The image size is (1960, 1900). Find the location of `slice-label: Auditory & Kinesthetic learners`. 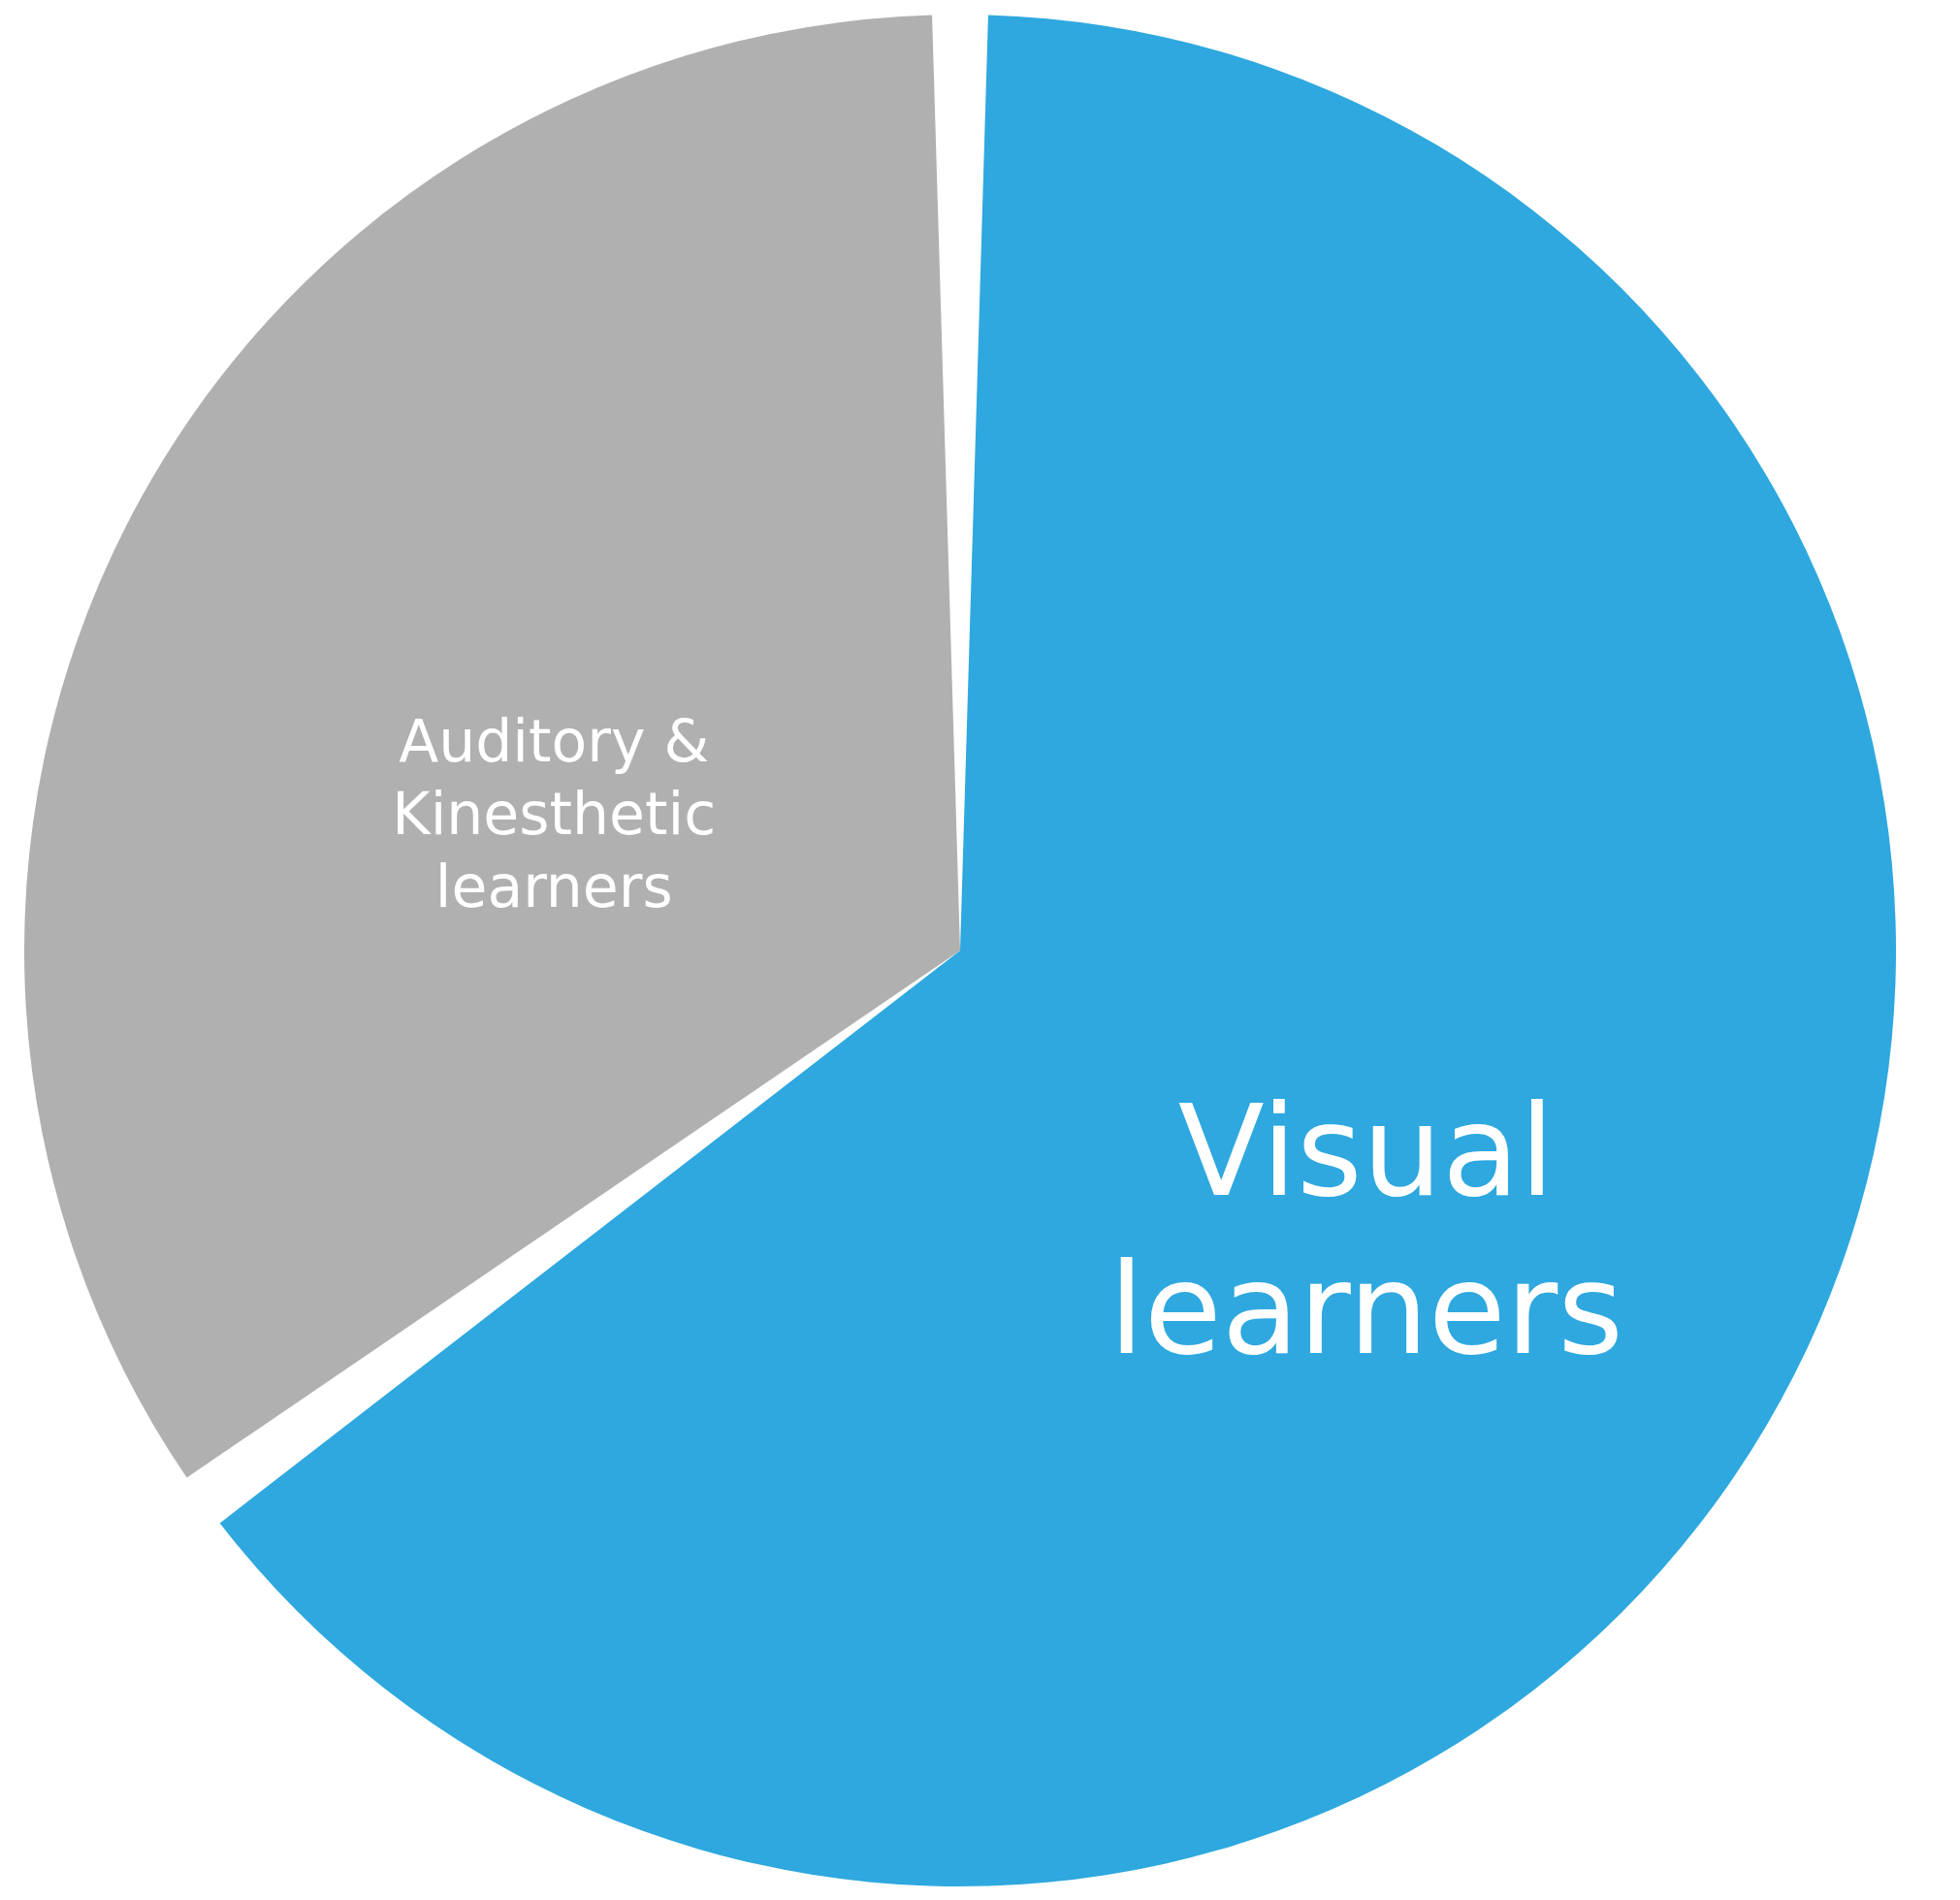

slice-label: Auditory & Kinesthetic learners is located at coordinates (554, 813).